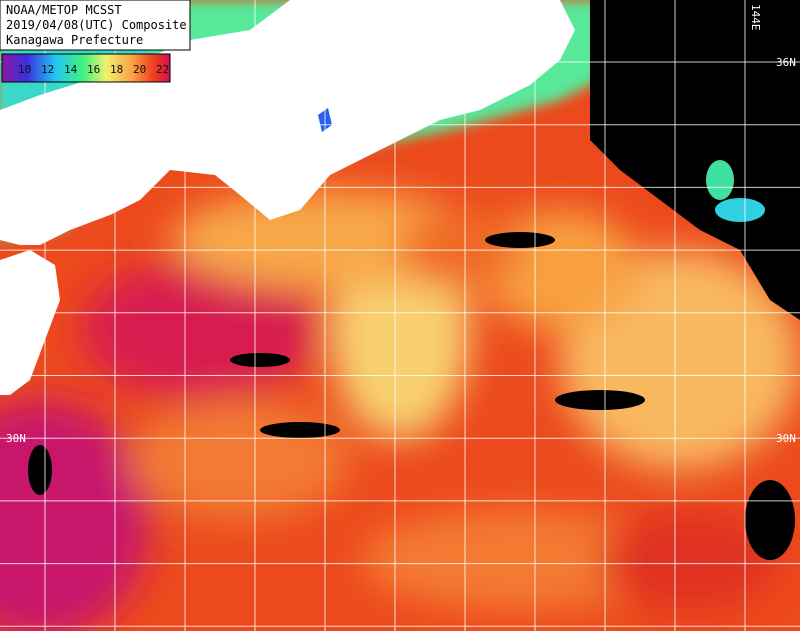 The height and width of the screenshot is (631, 800). I want to click on lon-label: 144E, so click(755, 17).